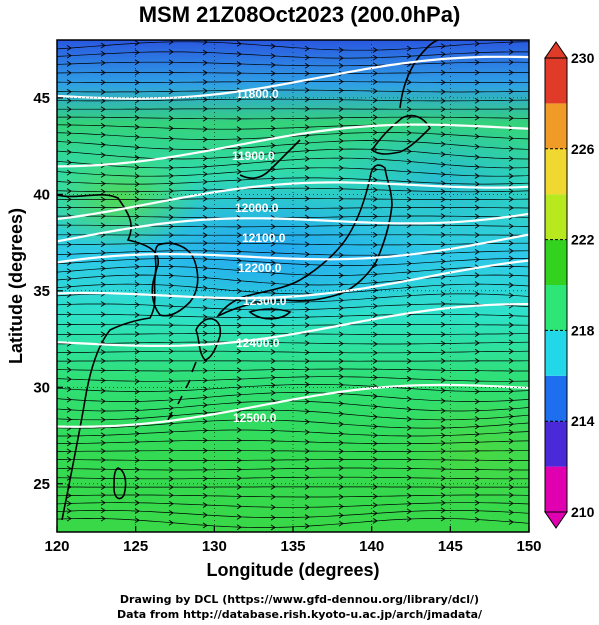 The width and height of the screenshot is (599, 625). I want to click on contour-label: 12500.0, so click(255, 418).